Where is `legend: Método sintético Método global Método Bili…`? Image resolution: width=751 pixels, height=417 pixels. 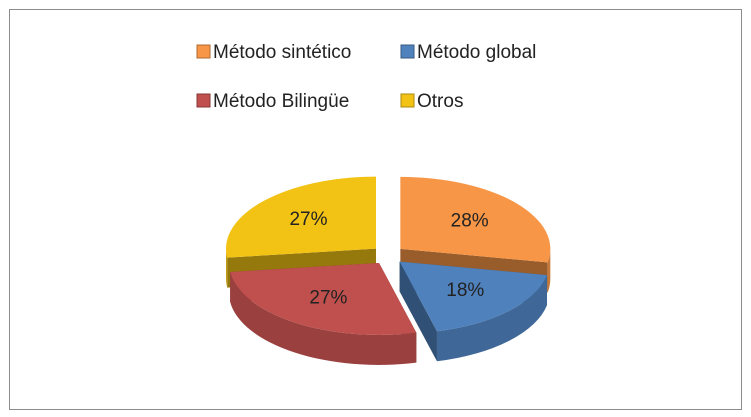 legend: Método sintético Método global Método Bili… is located at coordinates (366, 77).